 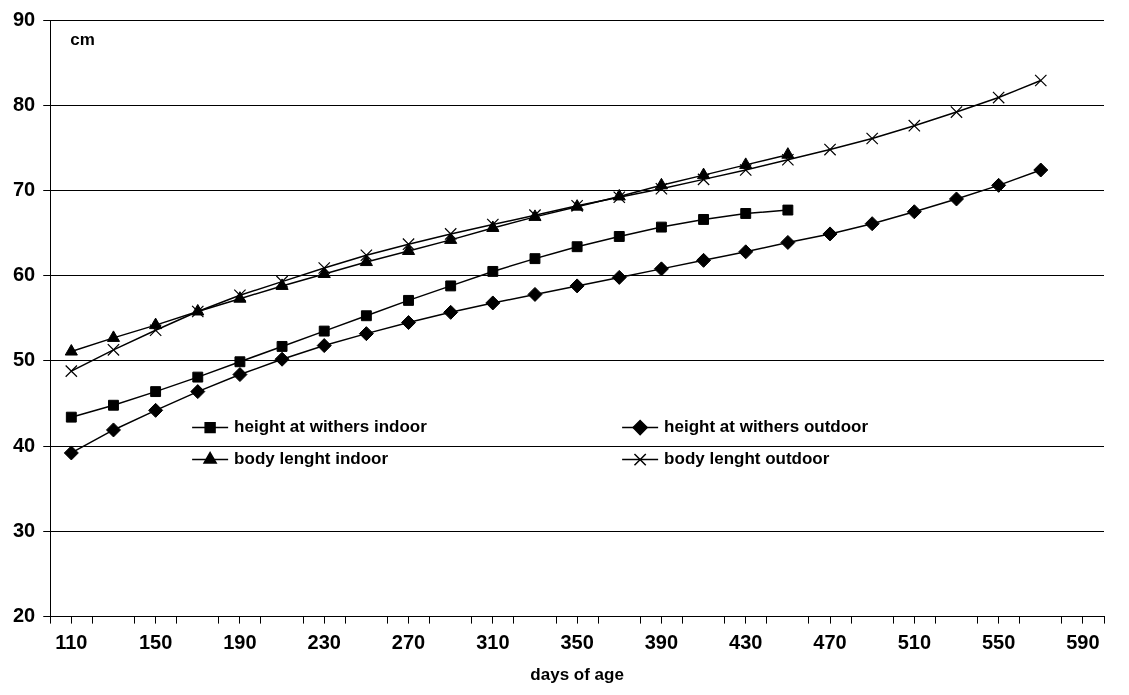 What do you see at coordinates (155, 642) in the screenshot?
I see `x-tick-label: 150` at bounding box center [155, 642].